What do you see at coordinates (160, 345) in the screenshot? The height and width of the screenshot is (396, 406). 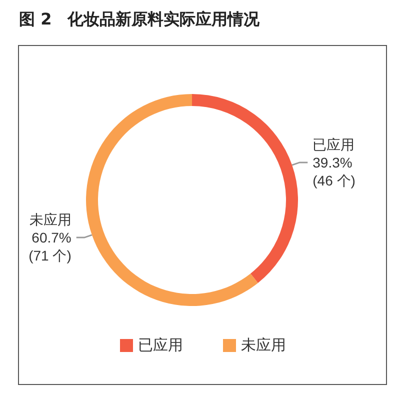 I see `legend-label: 已应用` at bounding box center [160, 345].